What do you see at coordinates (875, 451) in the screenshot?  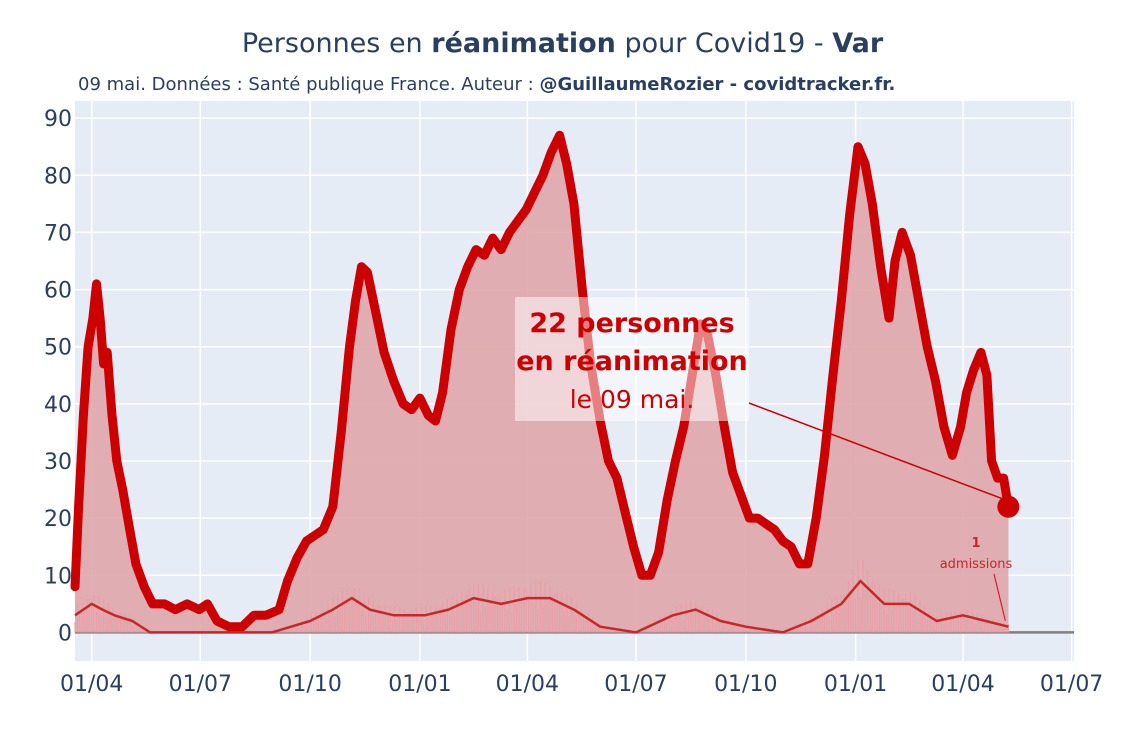 I see `annotation-arrow` at bounding box center [875, 451].